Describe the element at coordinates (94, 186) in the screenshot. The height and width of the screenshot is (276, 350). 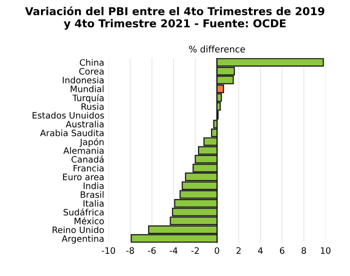
I see `y-tick-label: India` at that location.